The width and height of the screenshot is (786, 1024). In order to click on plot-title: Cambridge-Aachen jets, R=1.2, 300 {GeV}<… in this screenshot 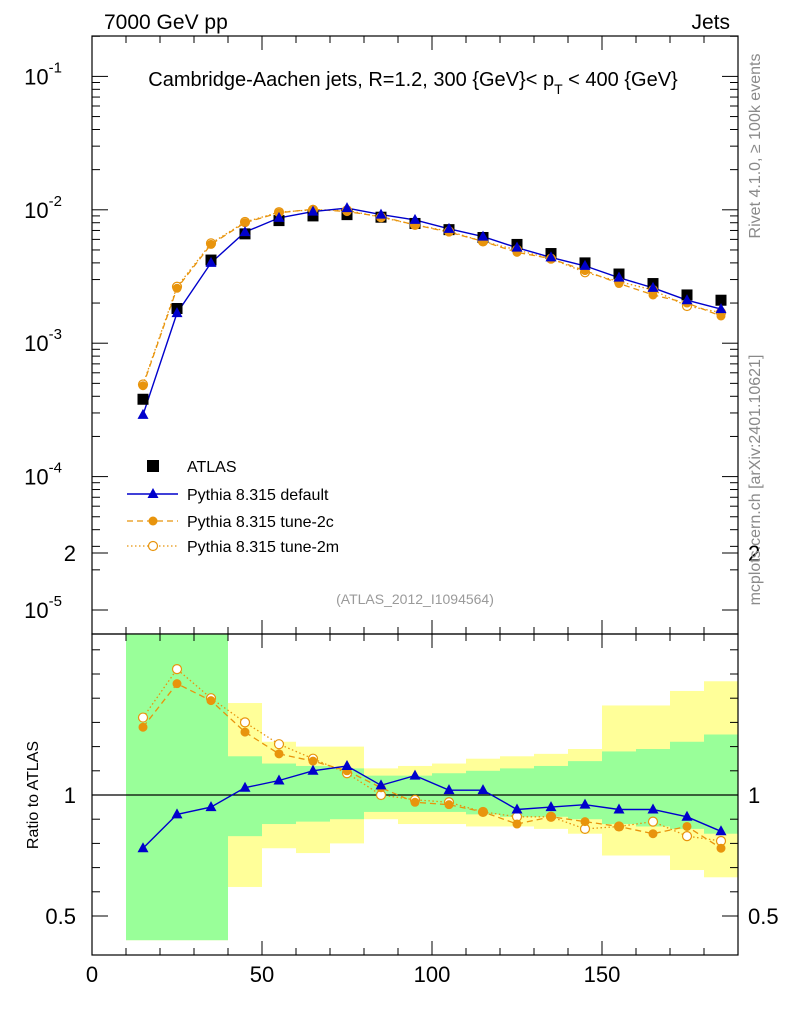, I will do `click(413, 83)`.